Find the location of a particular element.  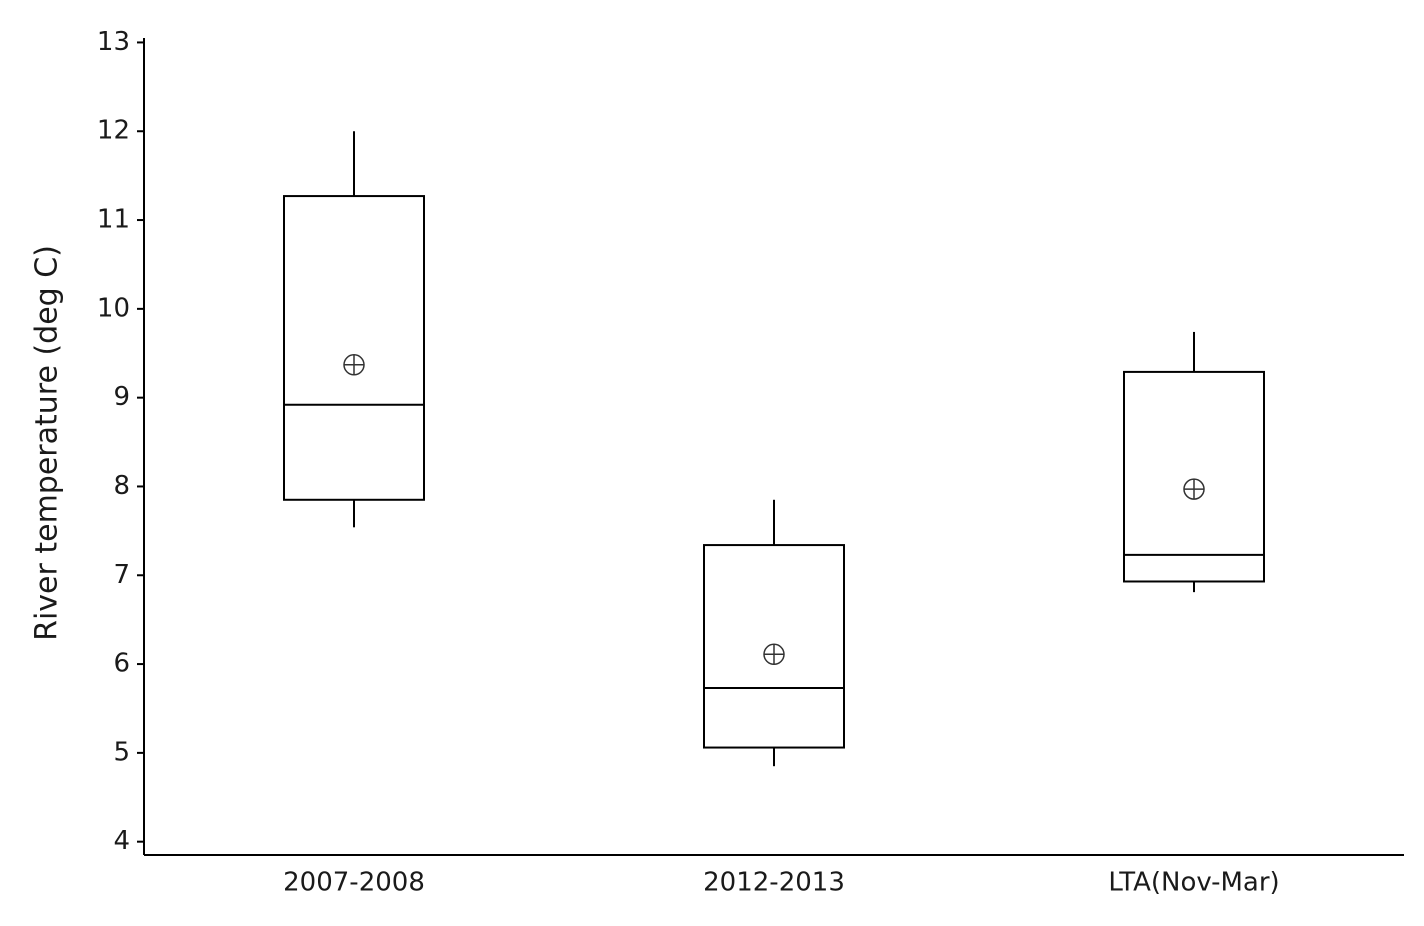

y-axis-label: River temperature (deg C) is located at coordinates (47, 443).